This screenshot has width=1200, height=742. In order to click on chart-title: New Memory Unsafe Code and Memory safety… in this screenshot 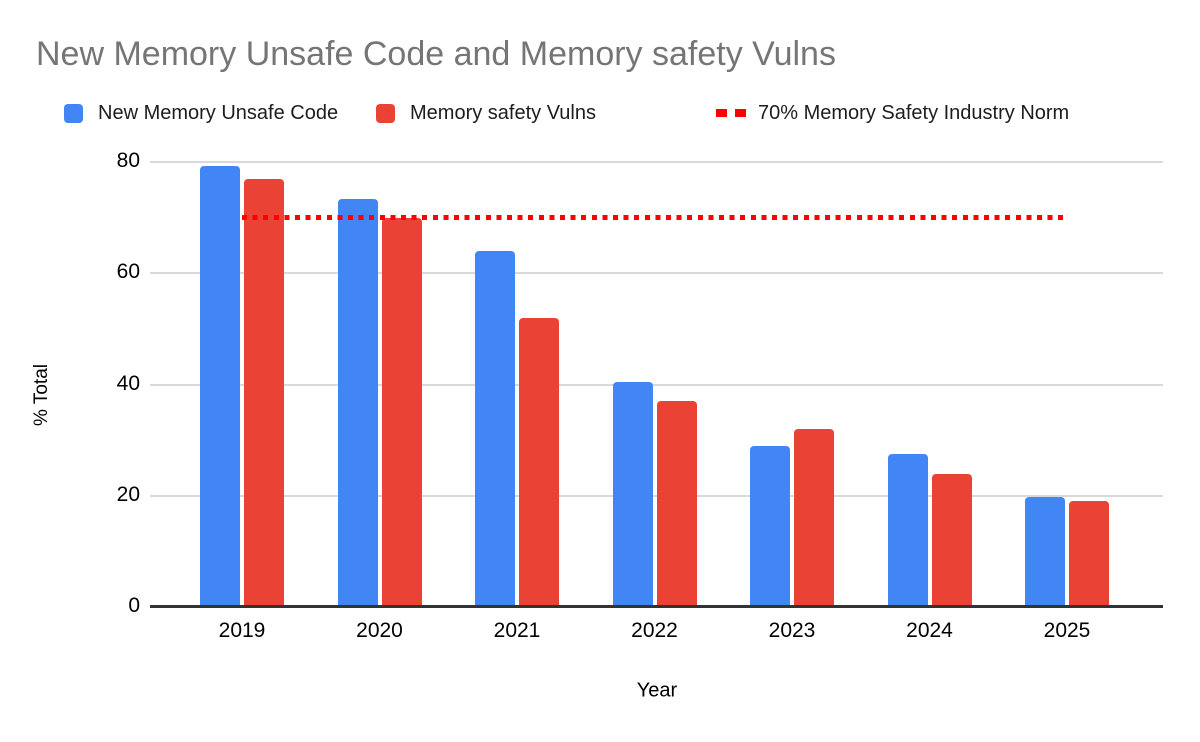, I will do `click(436, 54)`.